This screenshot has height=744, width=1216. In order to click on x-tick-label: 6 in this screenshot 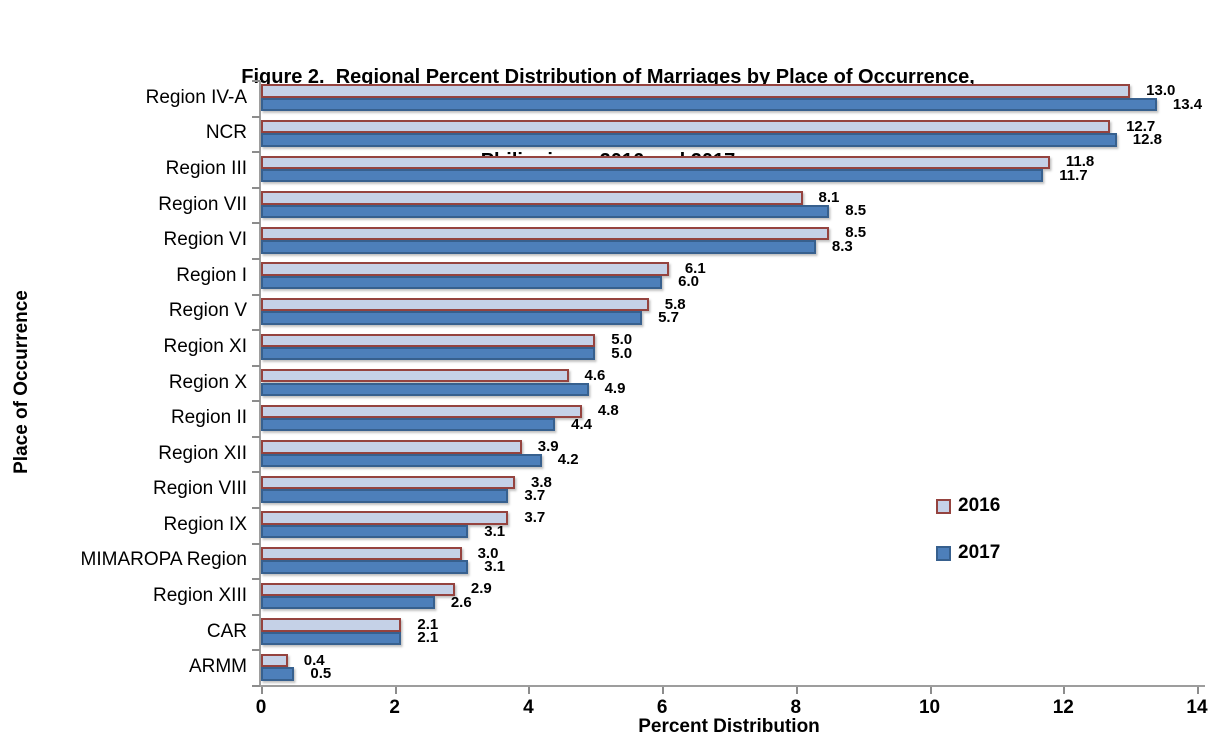, I will do `click(662, 707)`.